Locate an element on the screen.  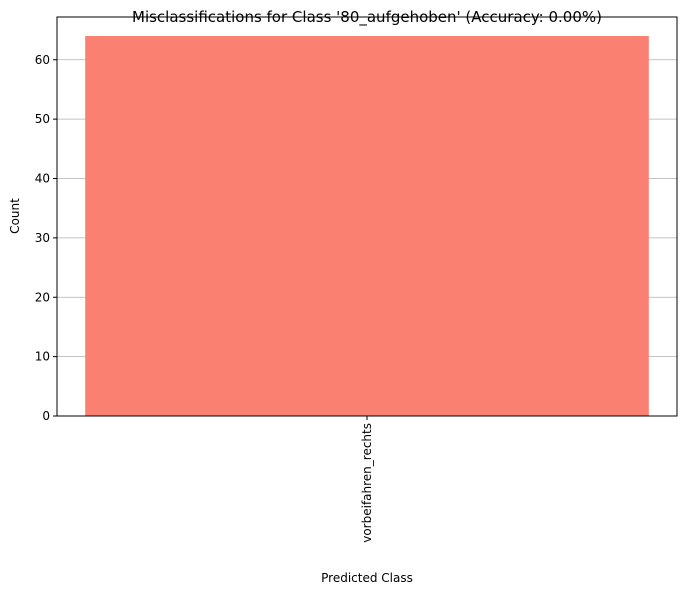
x-tick-label: vorbeifahren_rechts is located at coordinates (367, 483).